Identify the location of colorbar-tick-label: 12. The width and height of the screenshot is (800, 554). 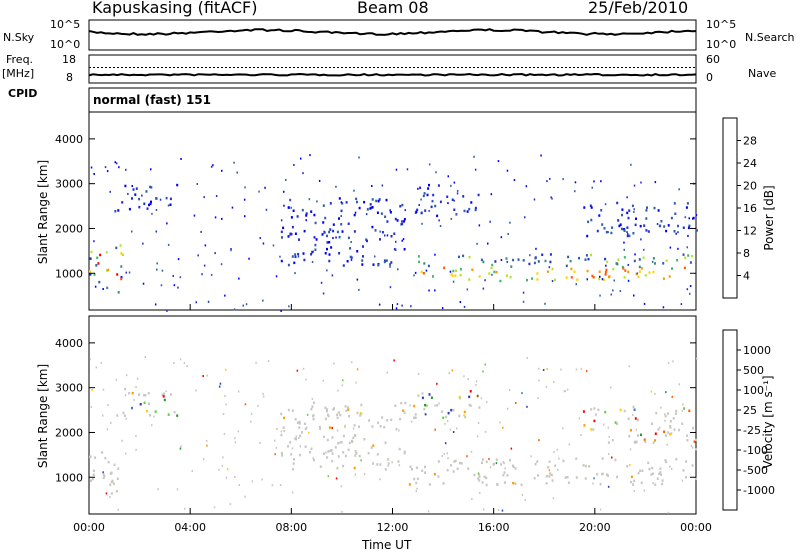
(750, 231).